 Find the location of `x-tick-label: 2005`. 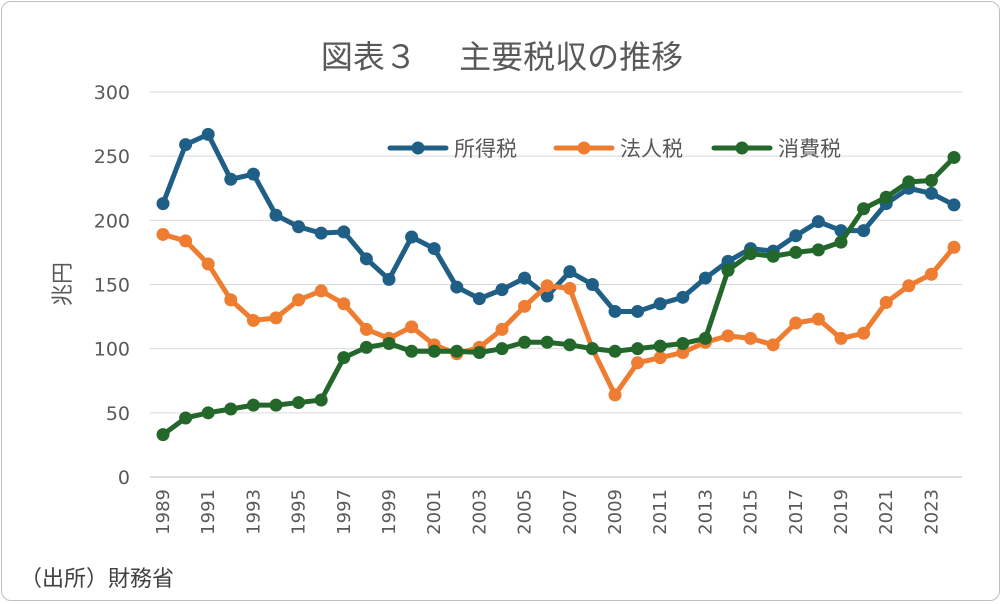

x-tick-label: 2005 is located at coordinates (525, 512).